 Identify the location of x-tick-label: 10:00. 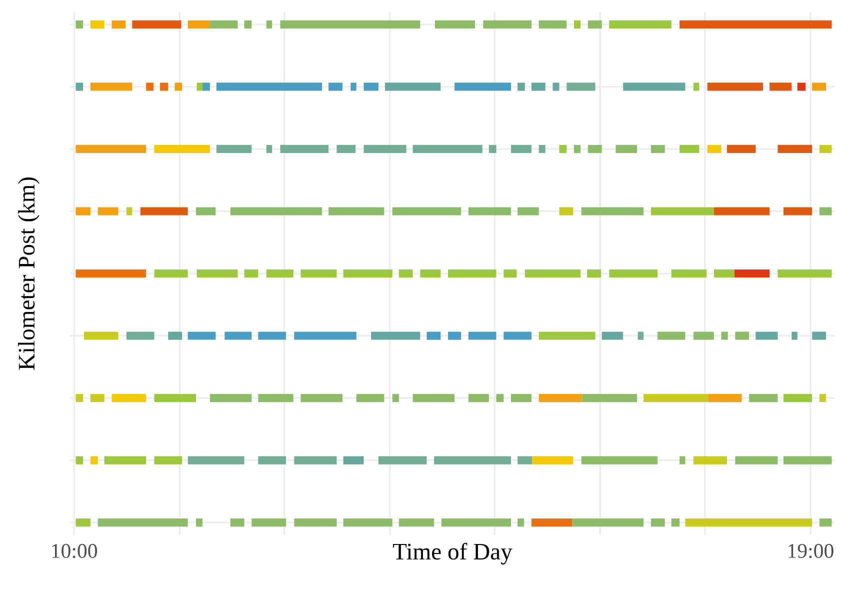
(75, 551).